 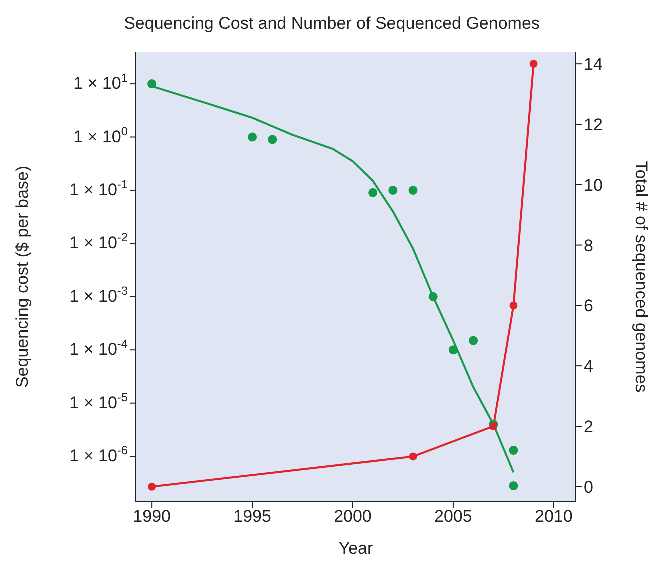 What do you see at coordinates (332, 24) in the screenshot?
I see `chart-title: Sequencing Cost and Number of Sequenced Genomes` at bounding box center [332, 24].